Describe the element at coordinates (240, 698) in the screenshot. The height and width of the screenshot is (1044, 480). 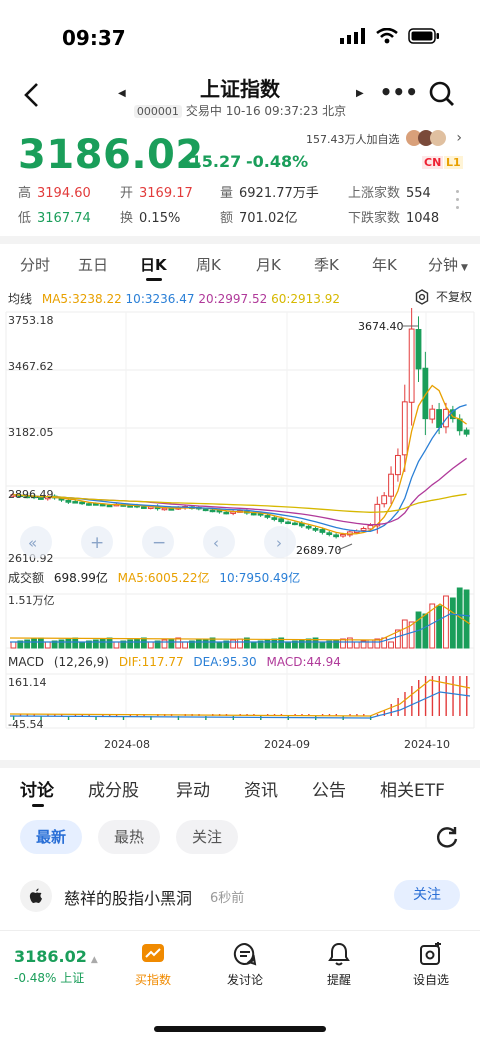
I see `dif-line` at that location.